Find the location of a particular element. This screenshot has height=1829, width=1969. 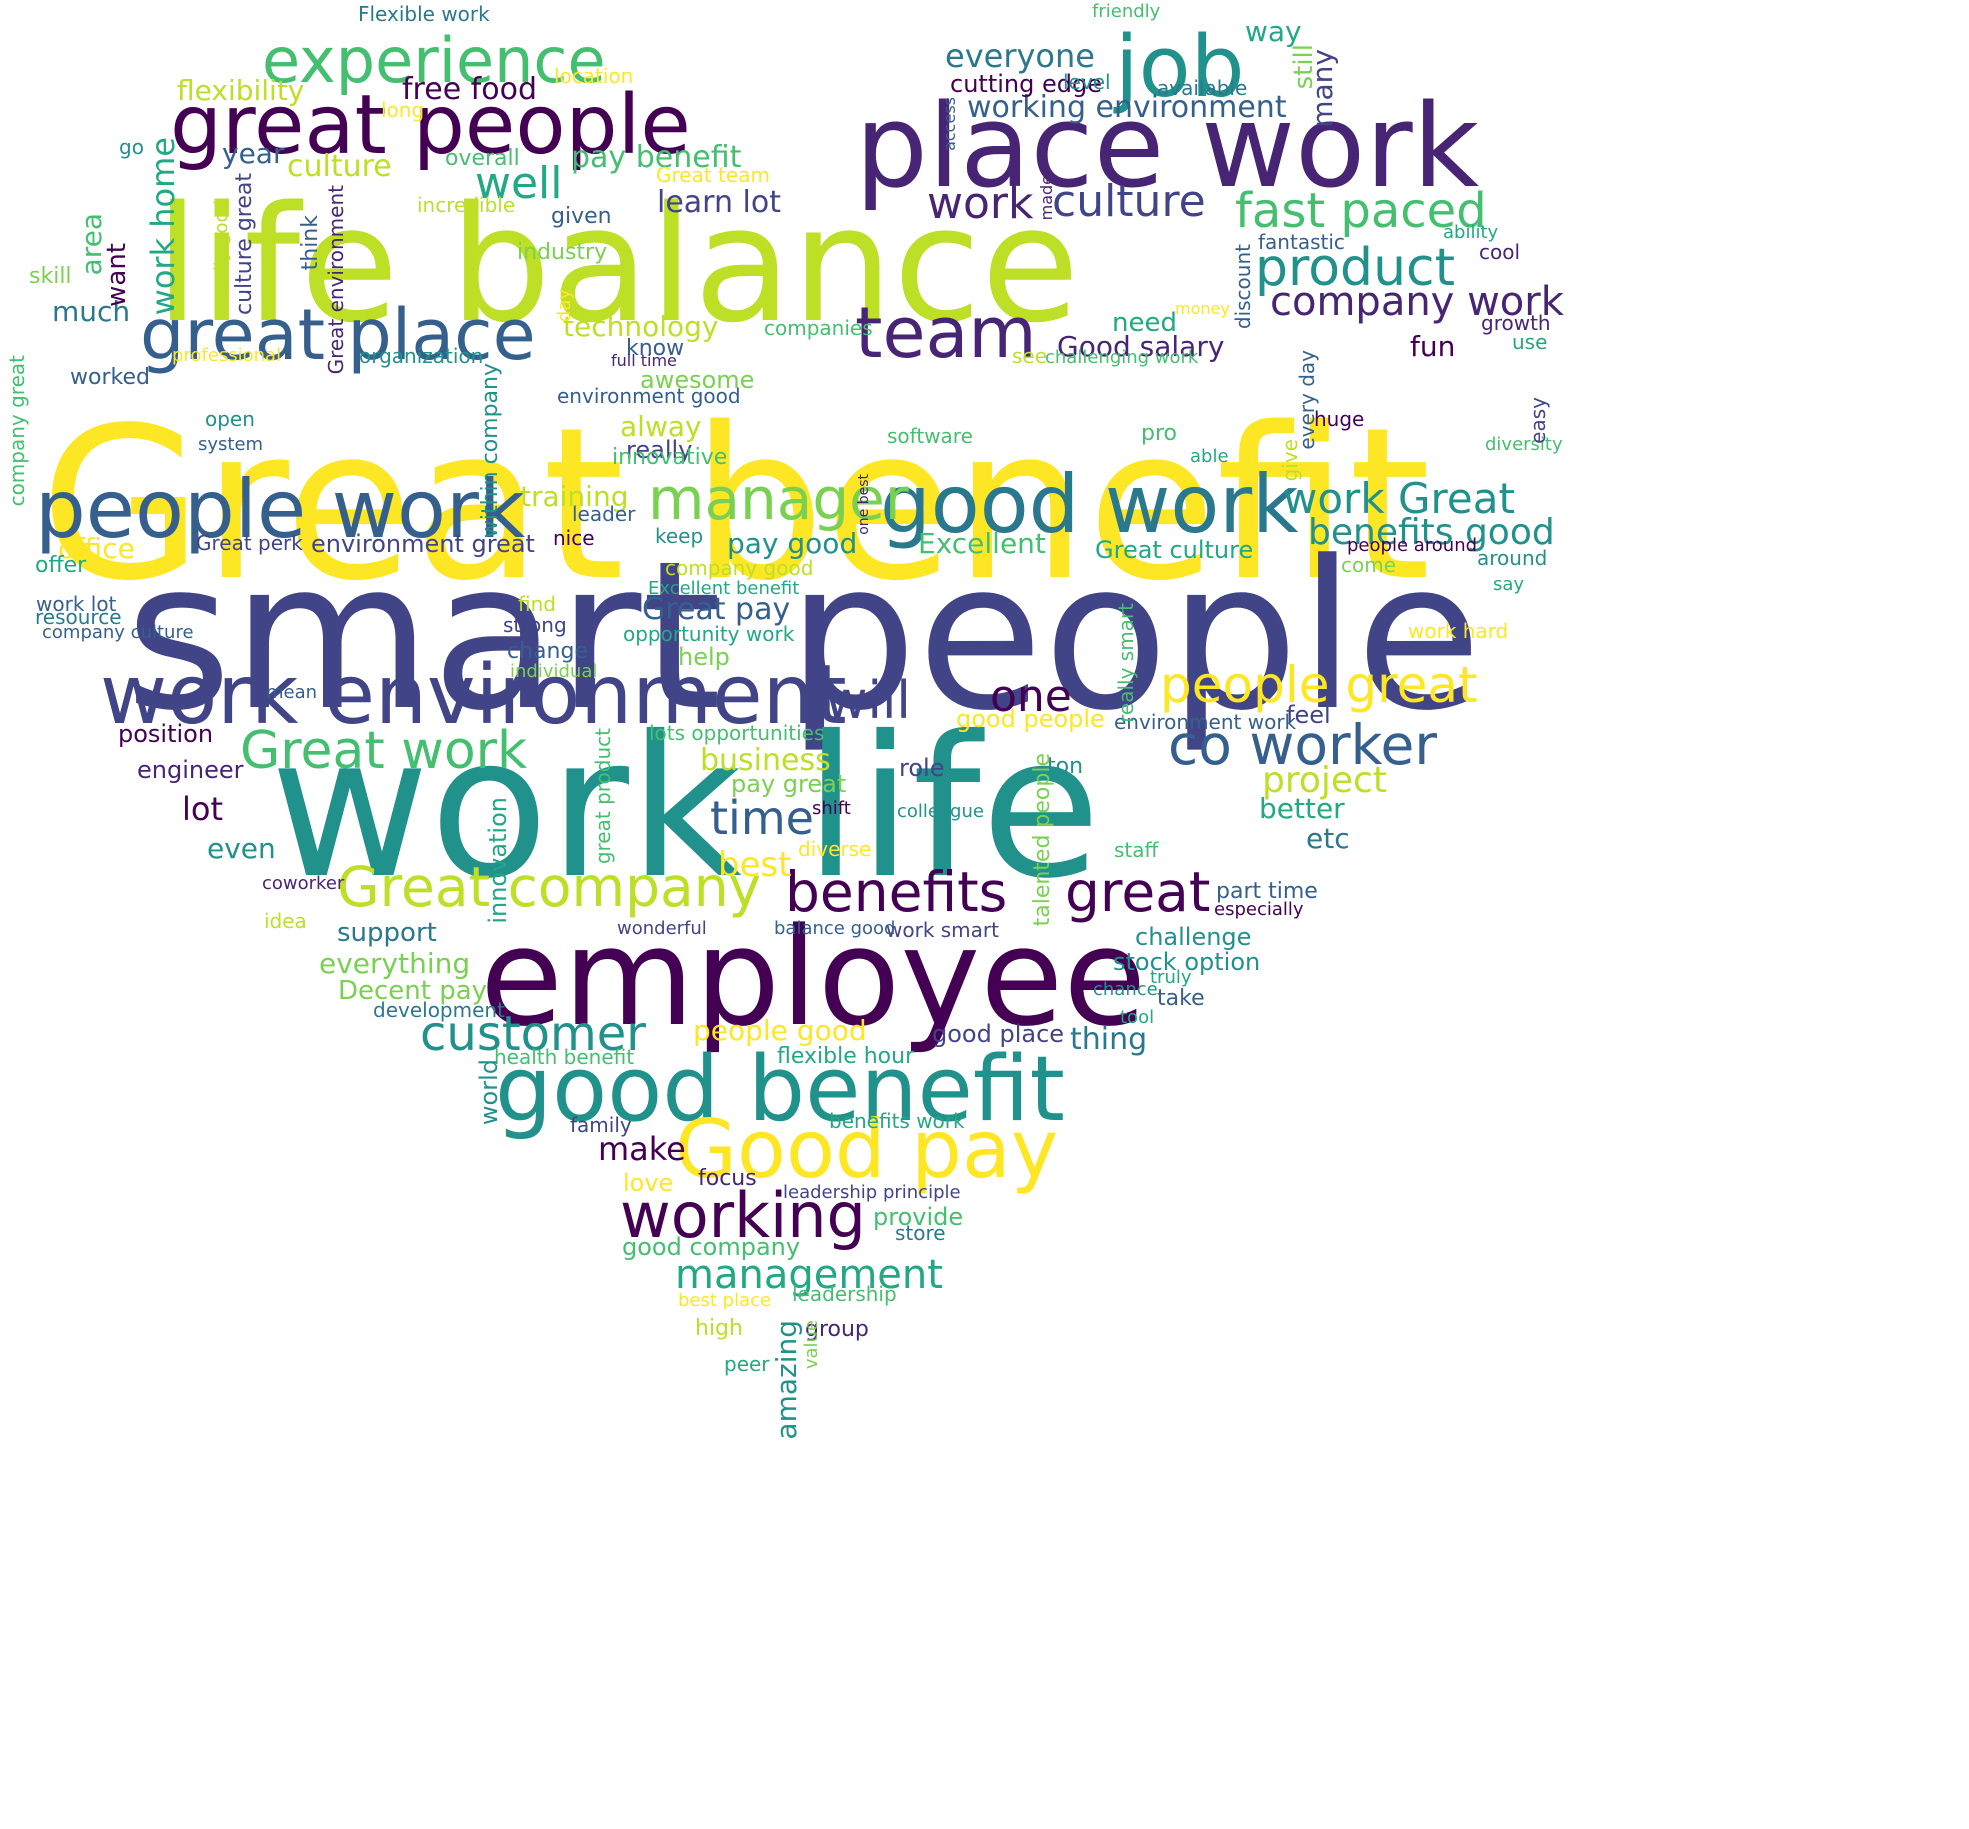

word-feel: feel is located at coordinates (1308, 715).